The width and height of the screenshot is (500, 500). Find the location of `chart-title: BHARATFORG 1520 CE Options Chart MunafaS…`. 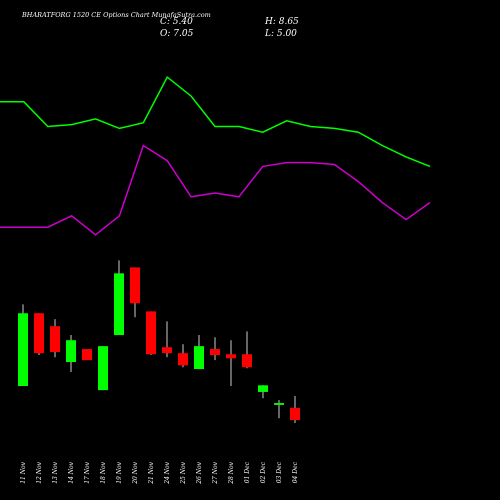

chart-title: BHARATFORG 1520 CE Options Chart MunafaS… is located at coordinates (116, 15).